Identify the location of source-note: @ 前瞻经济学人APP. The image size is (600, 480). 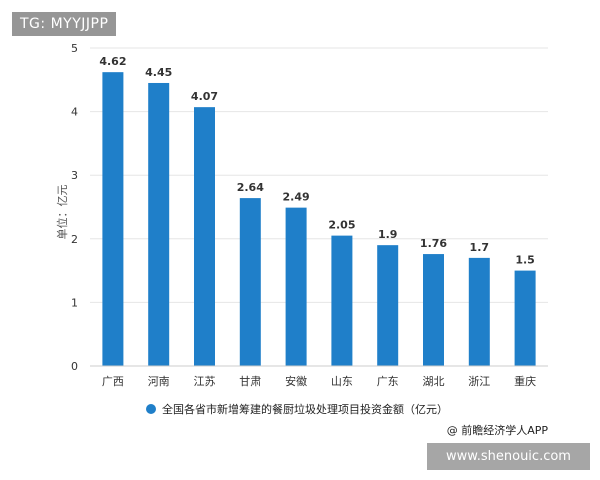
(498, 430).